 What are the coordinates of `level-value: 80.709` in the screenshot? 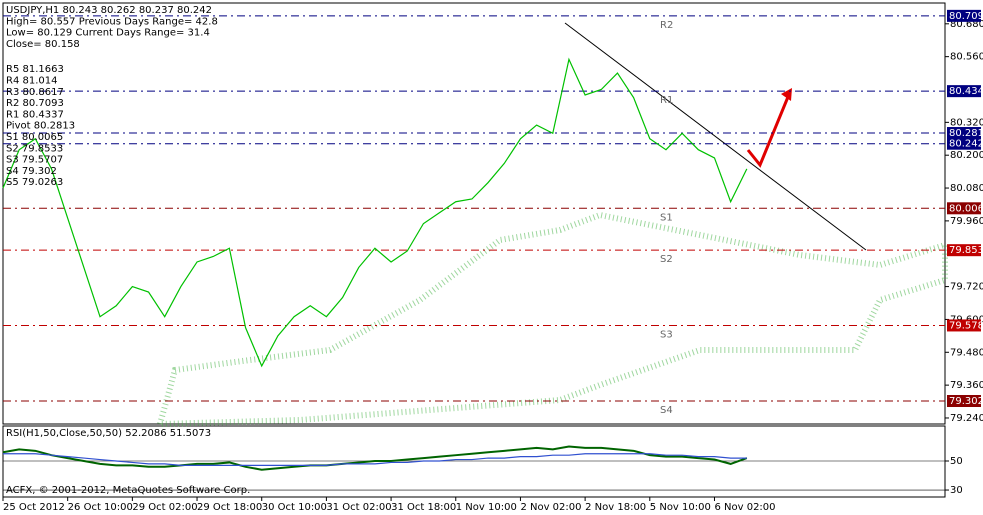 It's located at (966, 16).